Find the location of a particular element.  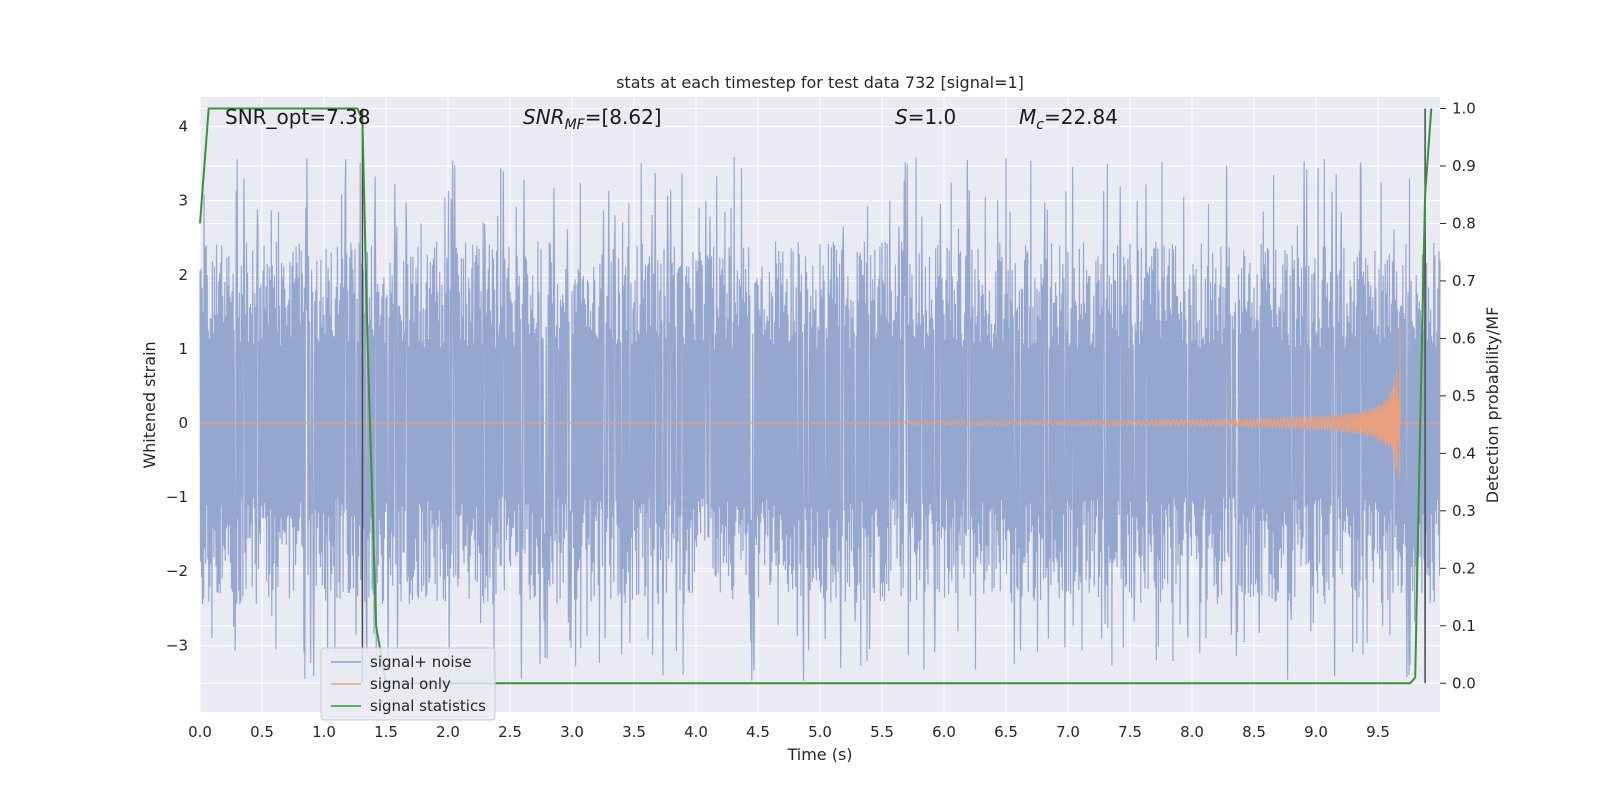

legend-box is located at coordinates (408, 684).